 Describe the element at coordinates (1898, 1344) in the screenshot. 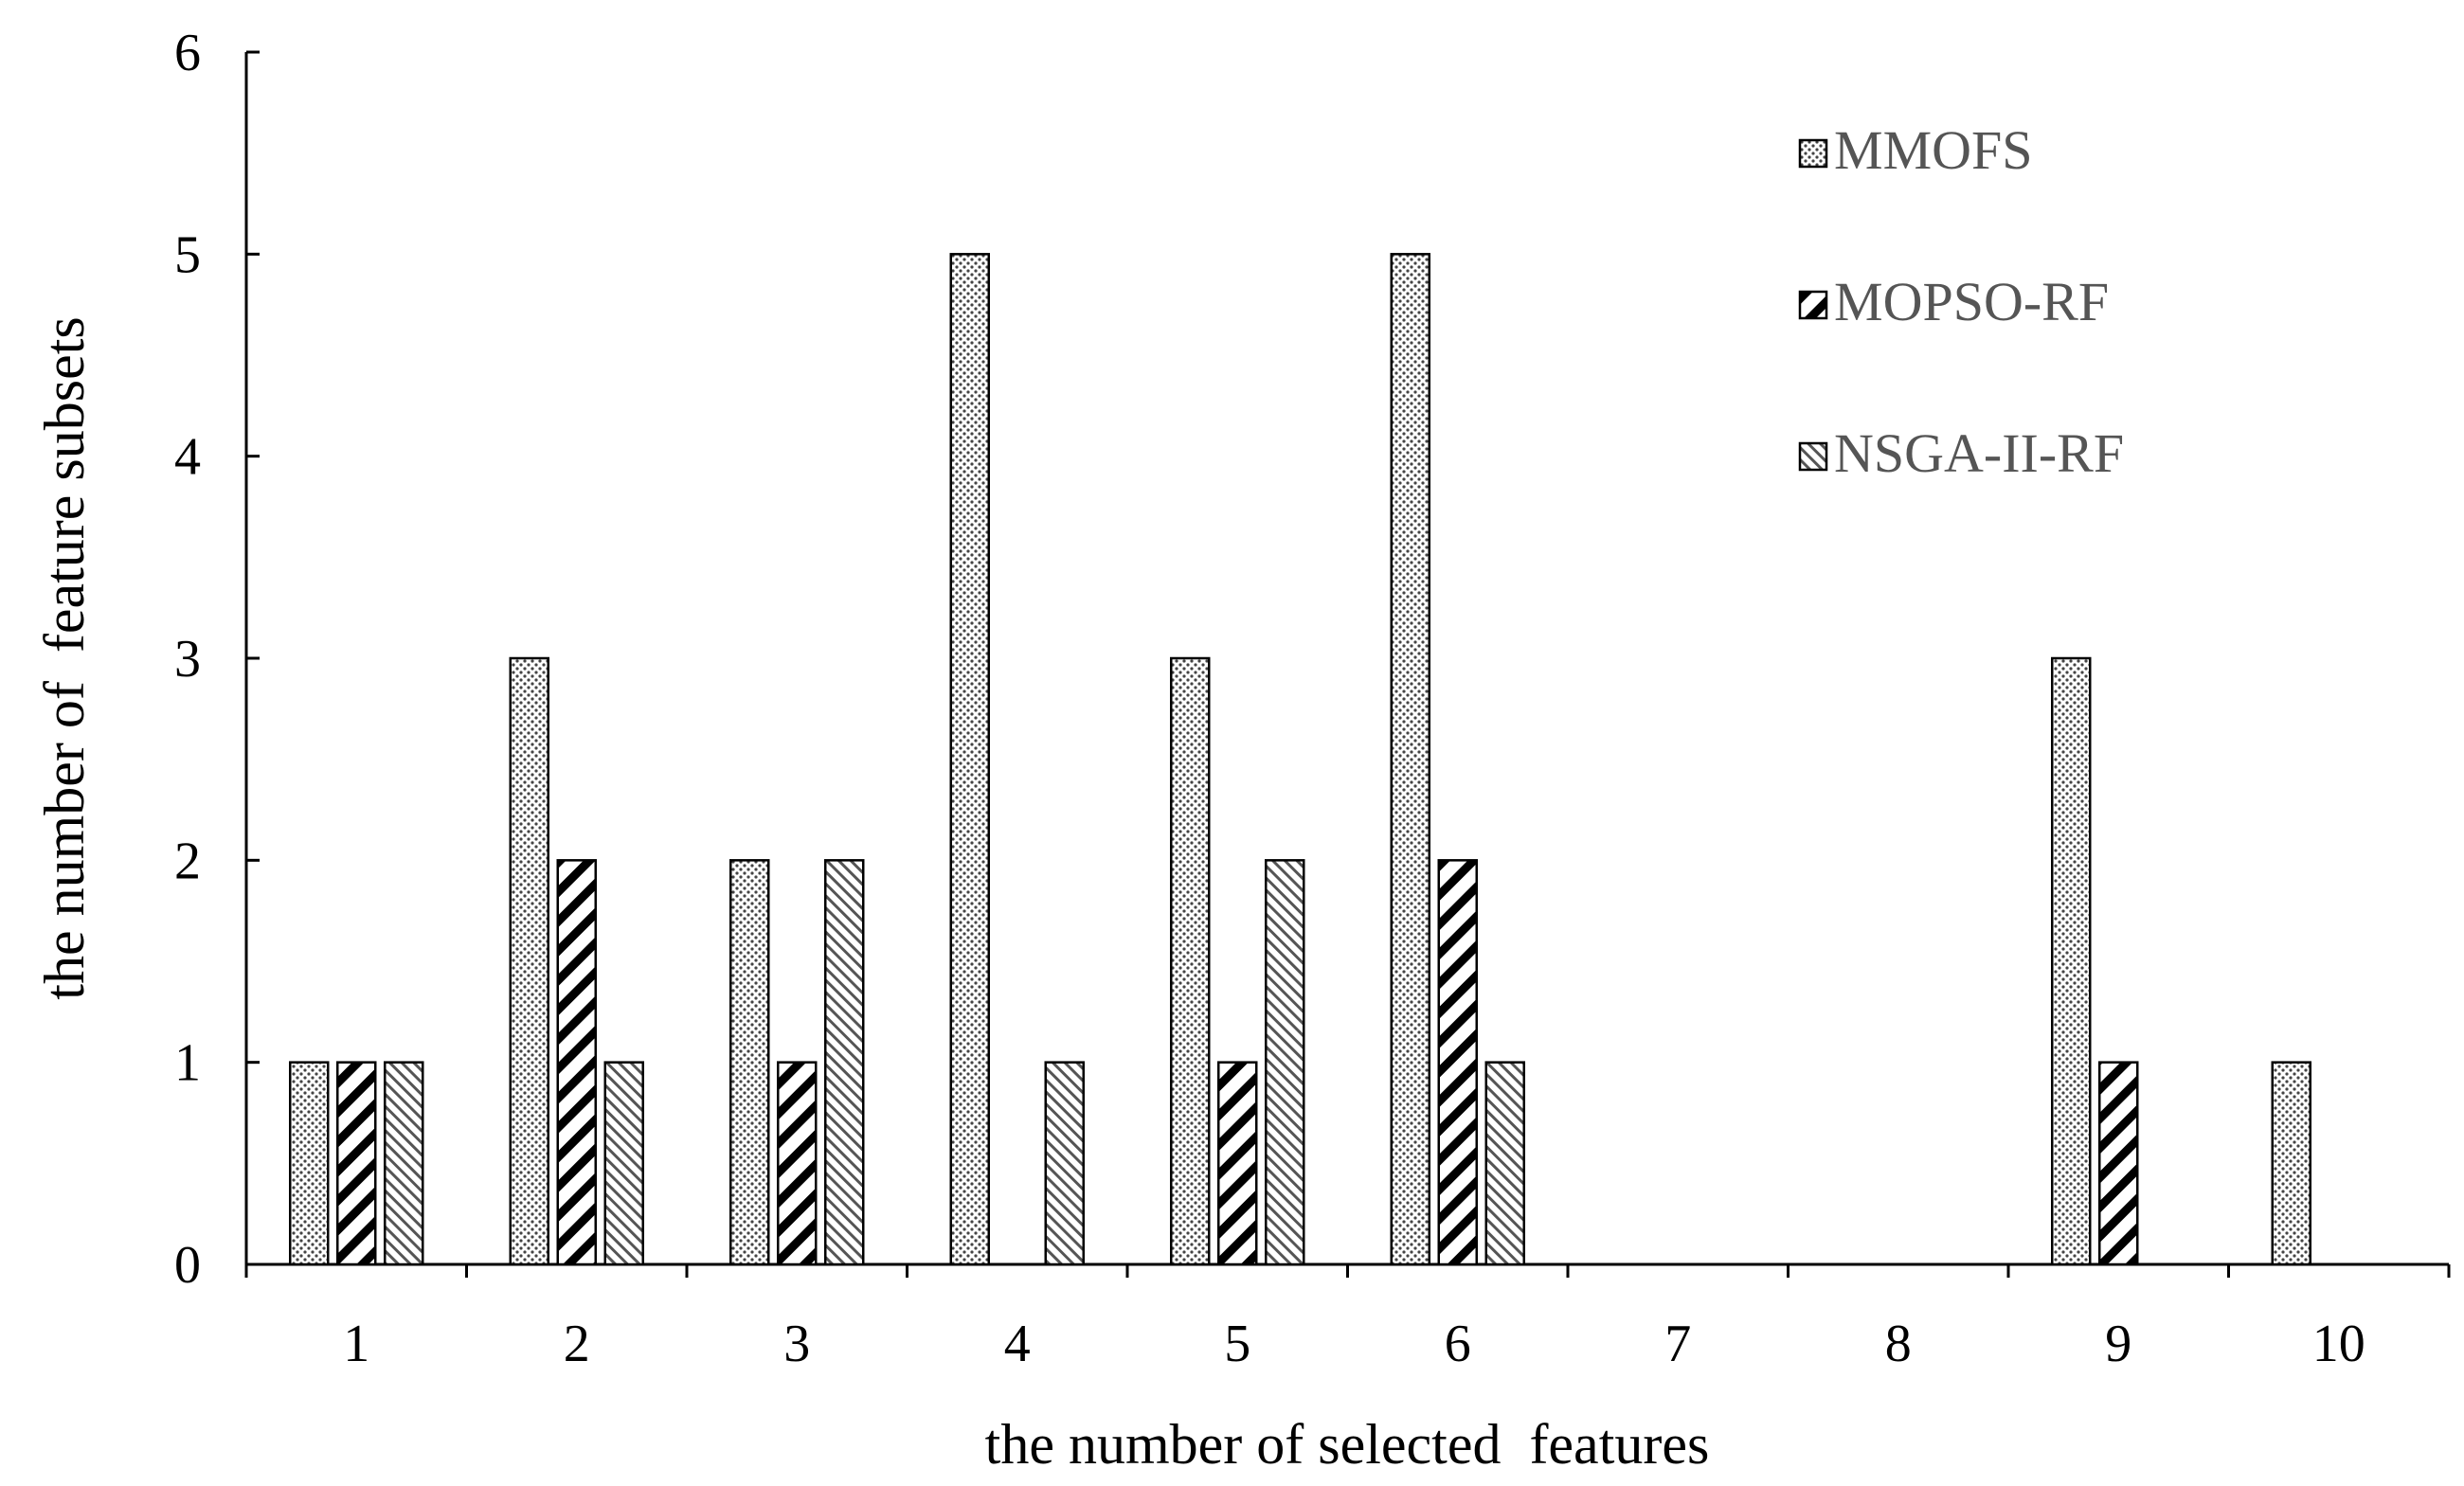

I see `x-tick-label: 8` at that location.